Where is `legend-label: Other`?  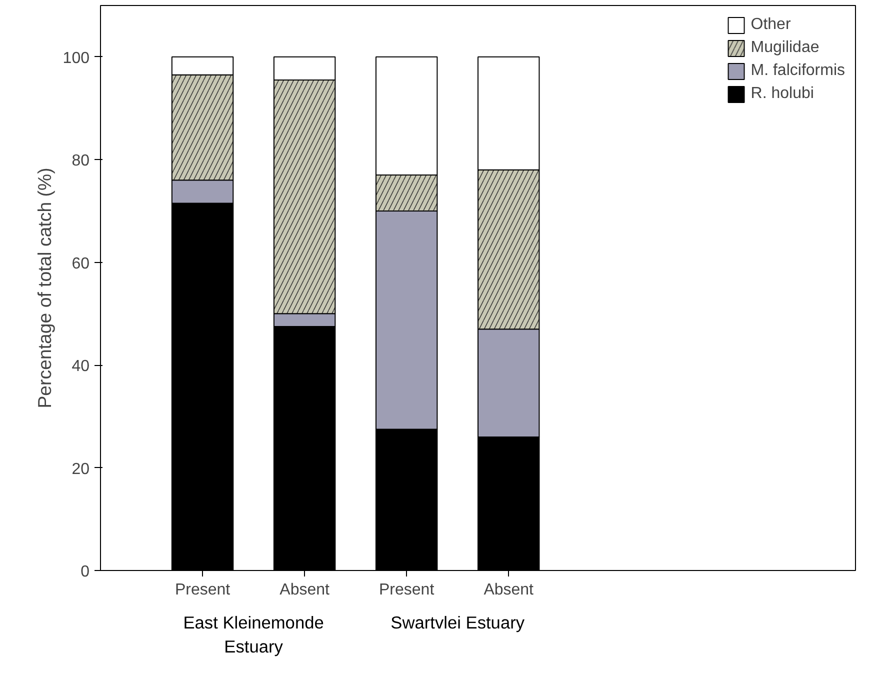
legend-label: Other is located at coordinates (770, 25).